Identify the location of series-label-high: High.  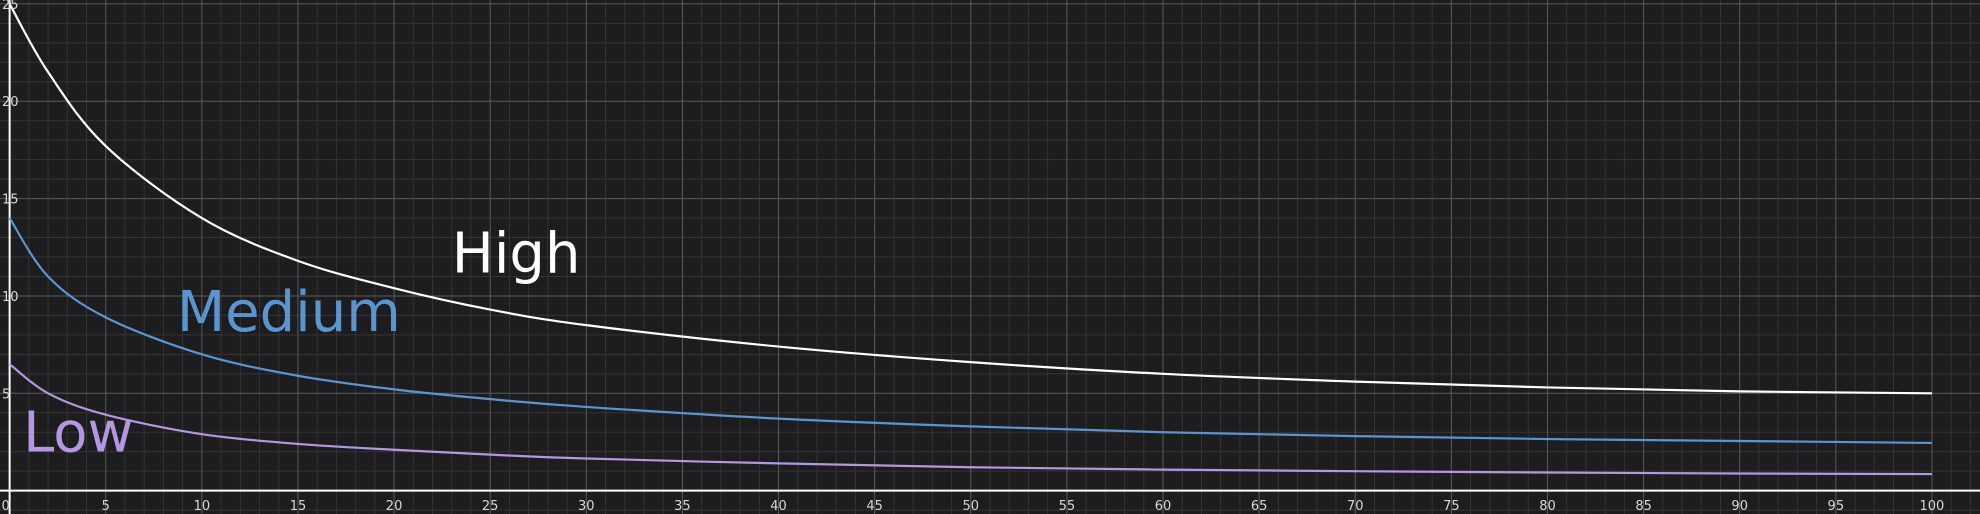
(516, 254).